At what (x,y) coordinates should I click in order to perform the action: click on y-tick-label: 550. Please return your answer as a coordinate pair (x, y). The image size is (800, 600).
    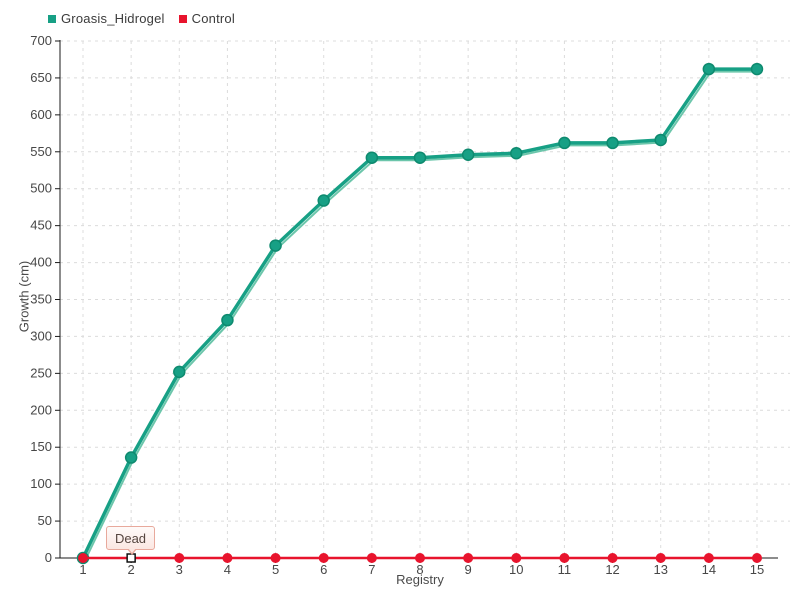
    Looking at the image, I should click on (41, 151).